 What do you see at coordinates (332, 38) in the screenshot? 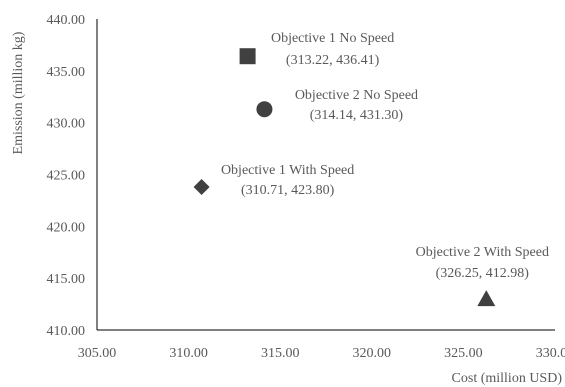
I see `point-name-label: Objective 1 No Speed` at bounding box center [332, 38].